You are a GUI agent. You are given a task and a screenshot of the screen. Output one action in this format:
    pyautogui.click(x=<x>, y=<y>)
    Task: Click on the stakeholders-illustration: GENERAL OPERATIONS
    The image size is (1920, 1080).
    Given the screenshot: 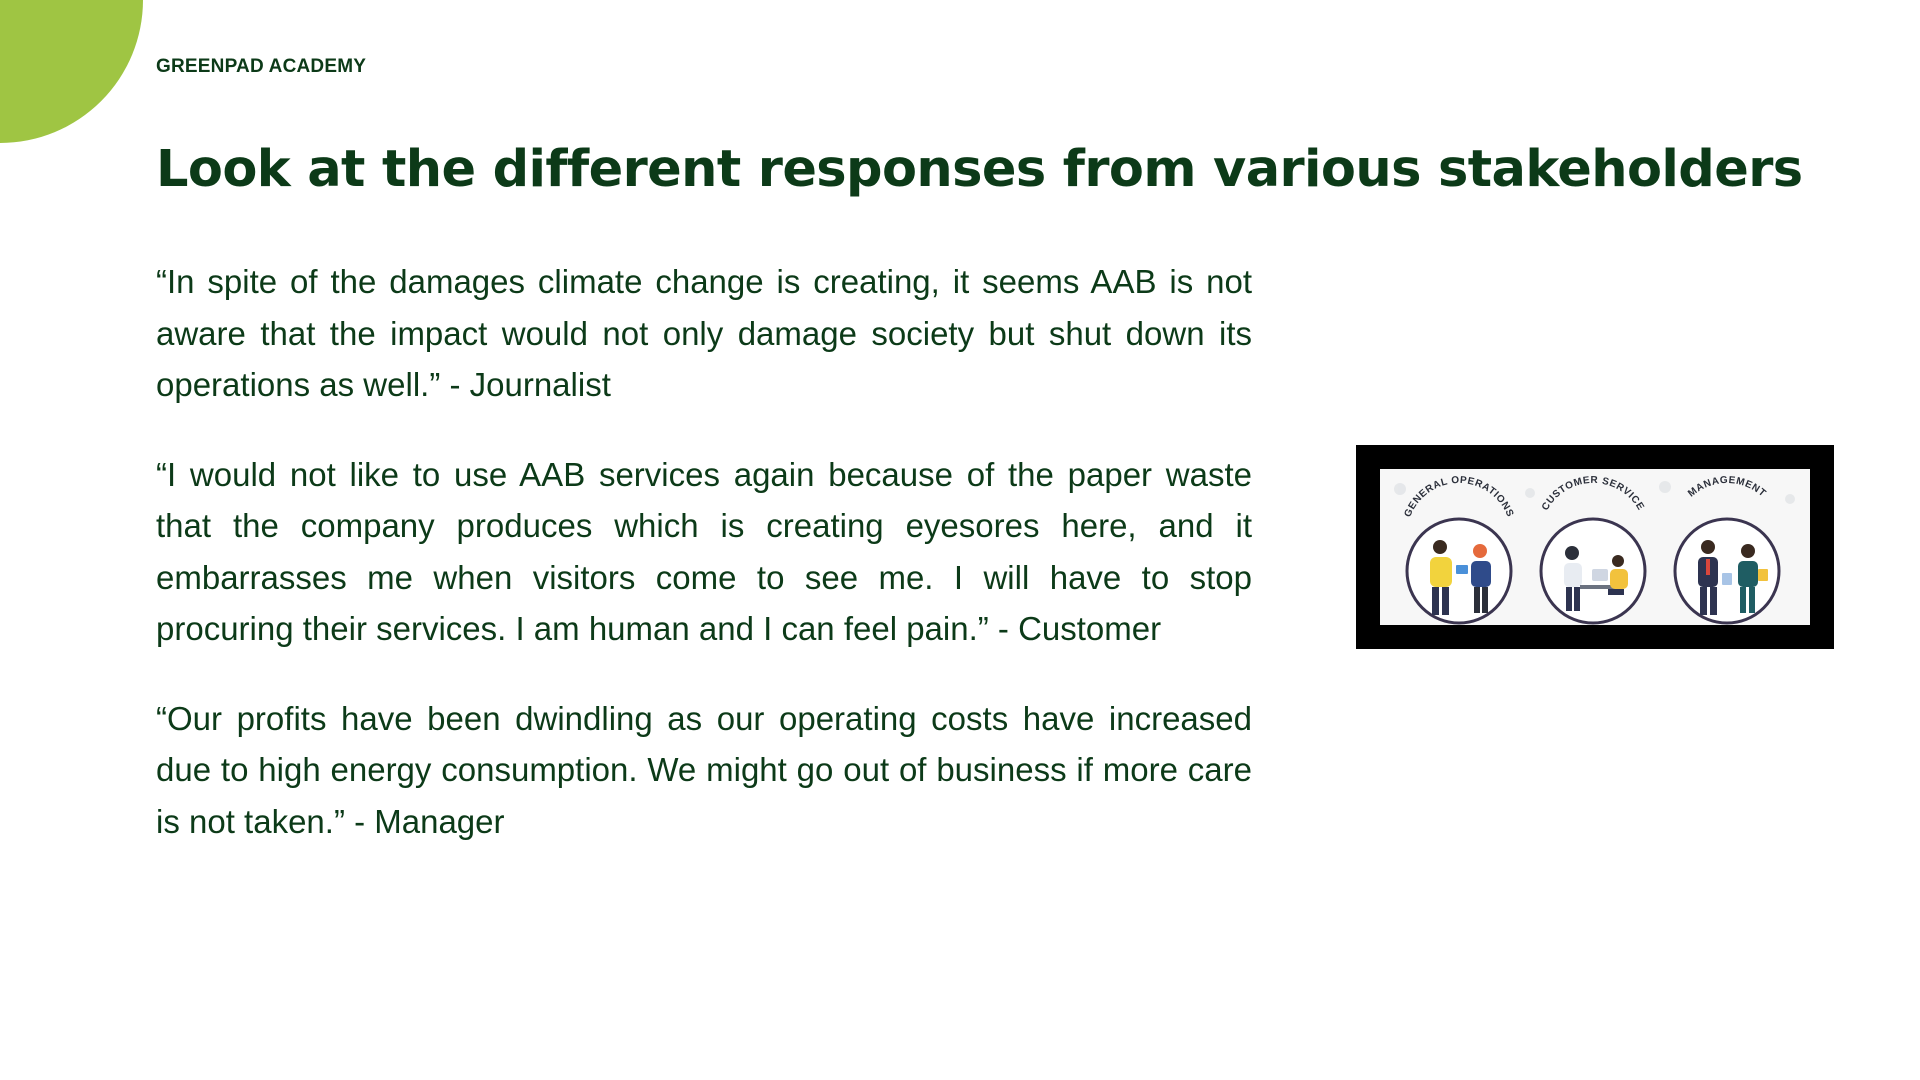 What is the action you would take?
    pyautogui.click(x=1595, y=547)
    